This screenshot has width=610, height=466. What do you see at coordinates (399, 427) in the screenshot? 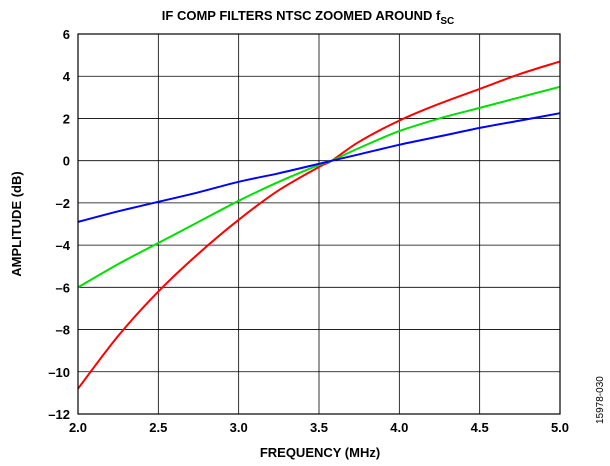
I see `x-tick-label: 4.0` at bounding box center [399, 427].